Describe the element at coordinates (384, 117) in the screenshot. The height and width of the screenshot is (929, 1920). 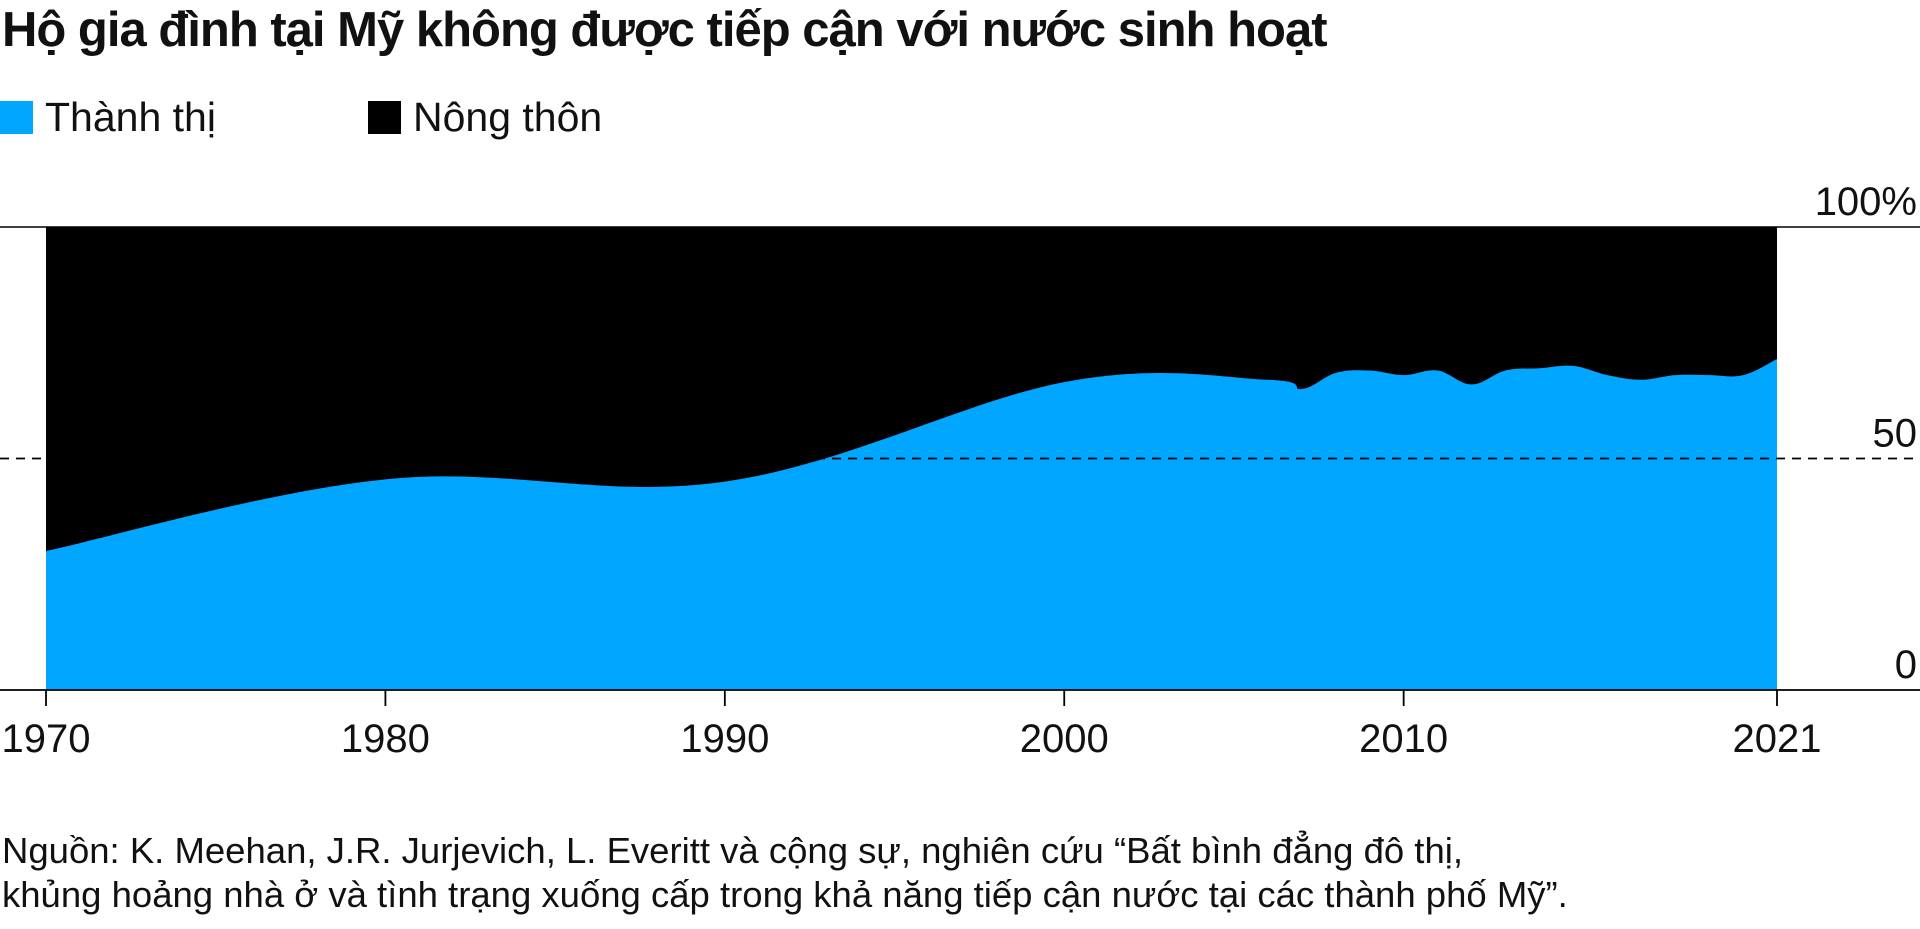
I see `legend-swatch-rural` at that location.